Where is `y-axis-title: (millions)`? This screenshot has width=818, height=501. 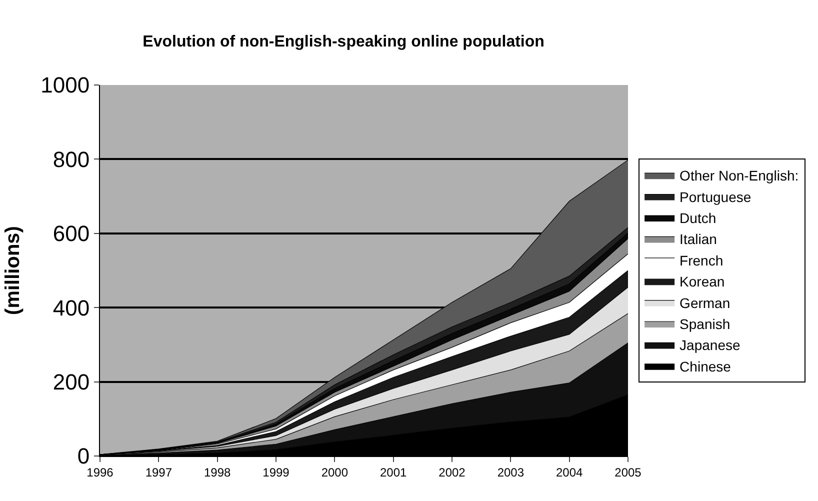
y-axis-title: (millions) is located at coordinates (13, 270).